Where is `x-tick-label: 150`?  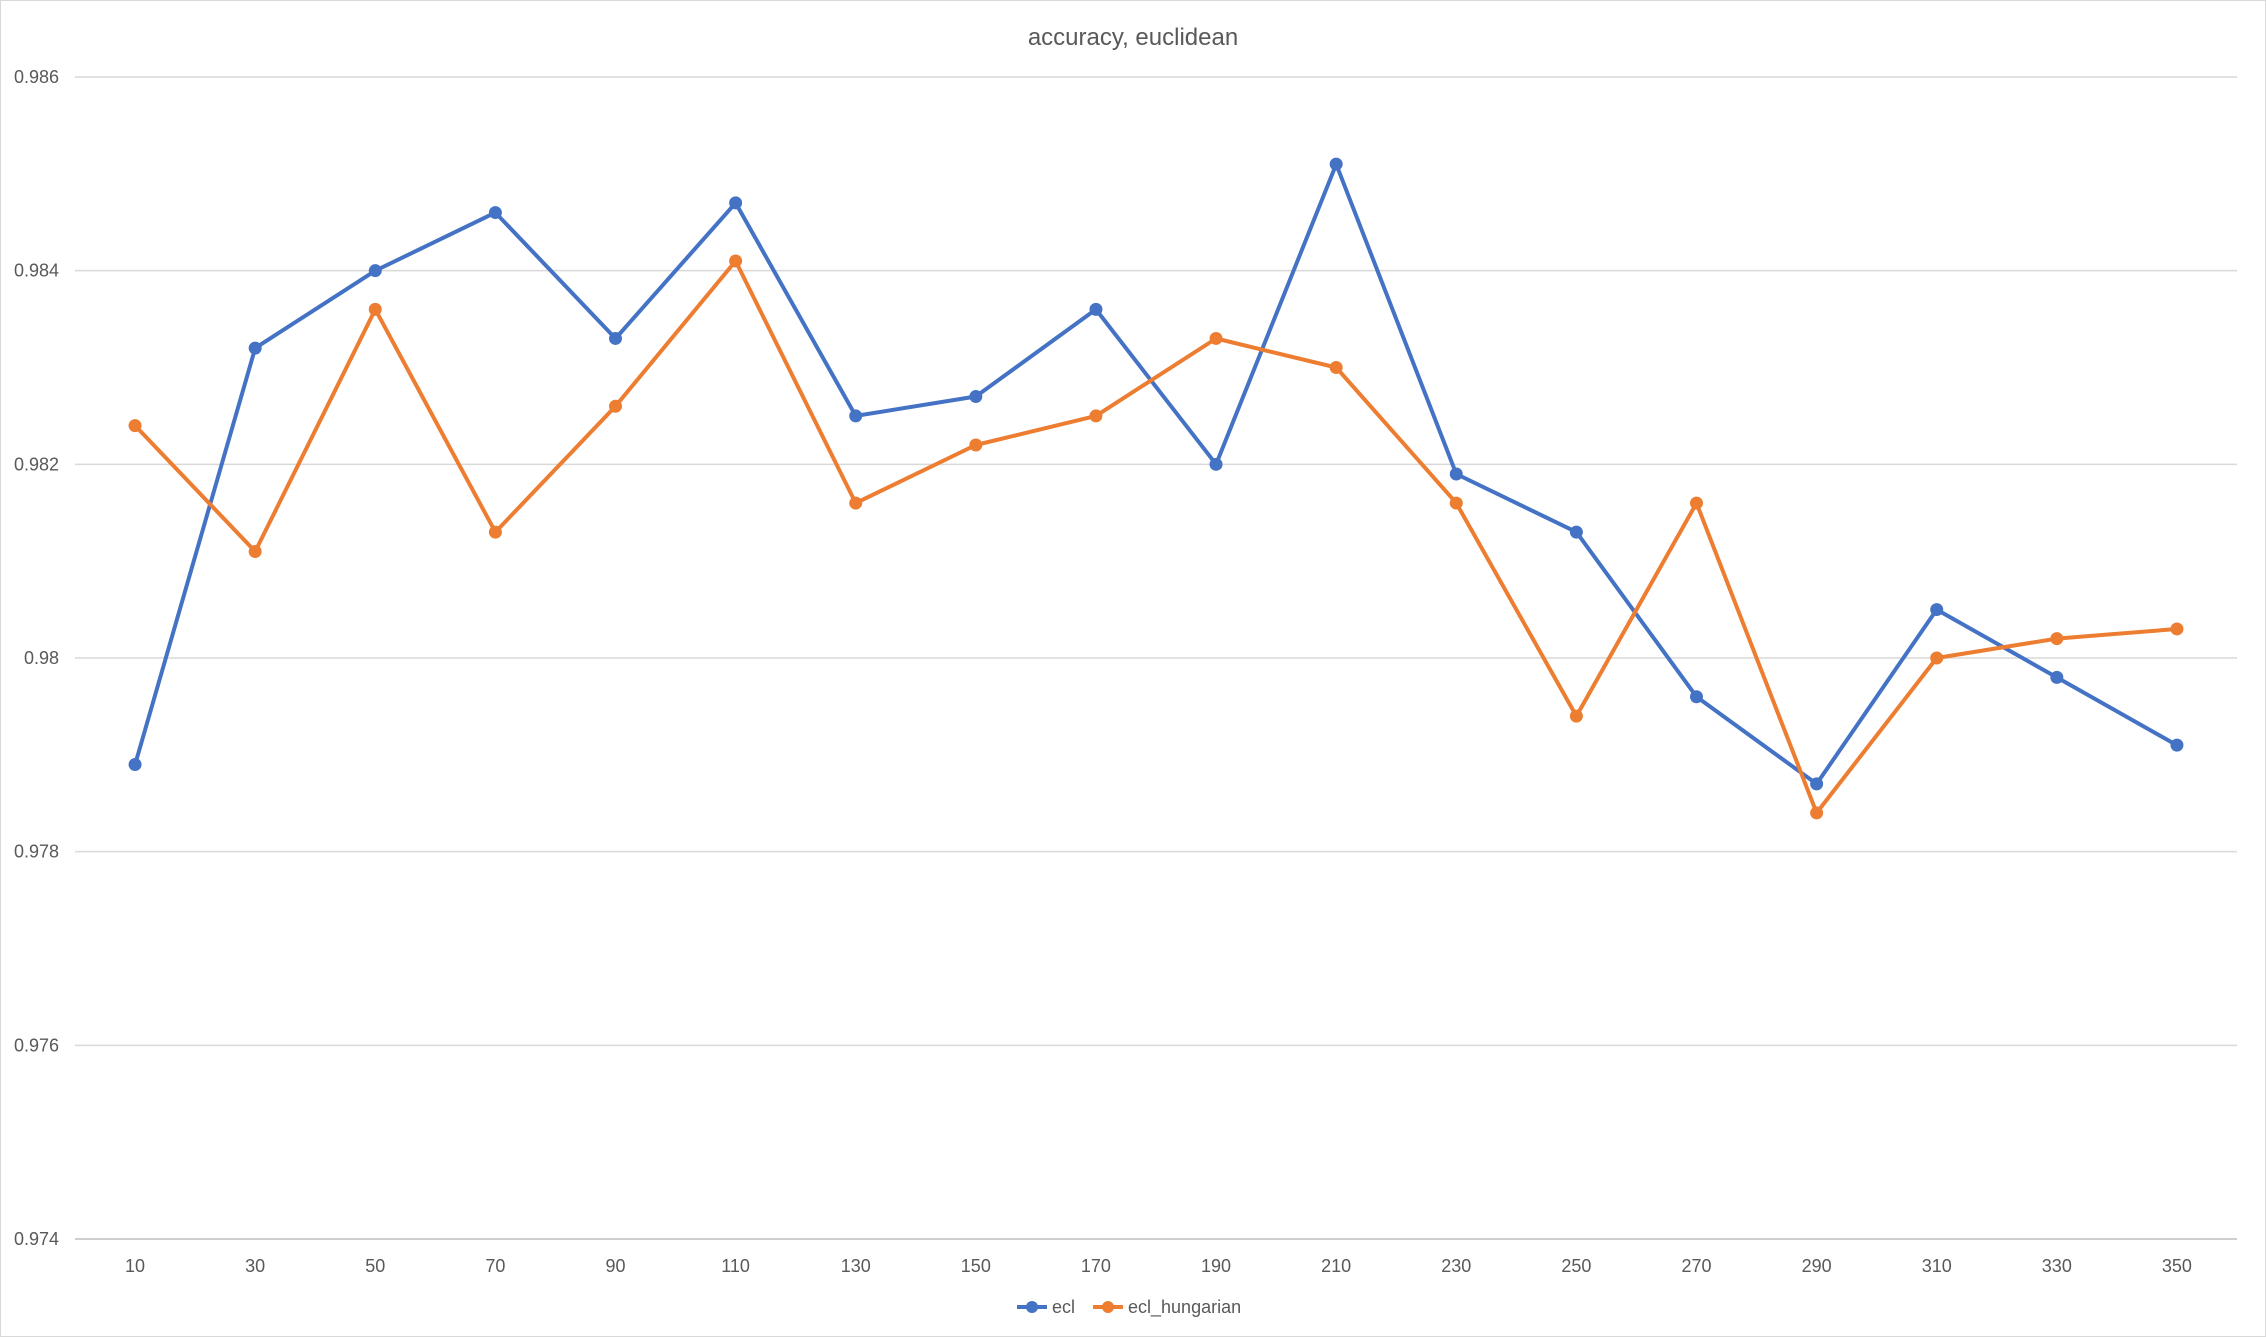 x-tick-label: 150 is located at coordinates (976, 1266).